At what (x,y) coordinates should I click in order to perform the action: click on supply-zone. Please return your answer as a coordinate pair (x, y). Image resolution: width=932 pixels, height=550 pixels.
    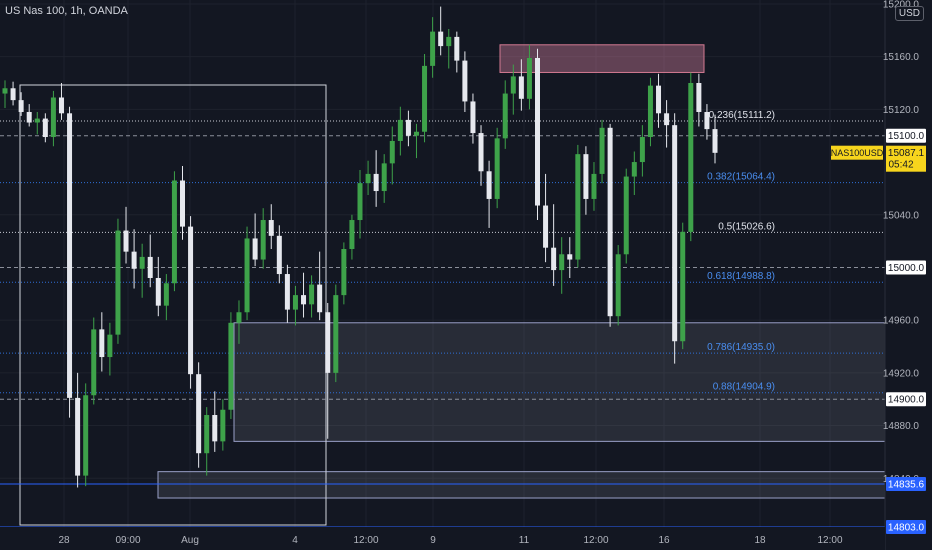
    Looking at the image, I should click on (602, 58).